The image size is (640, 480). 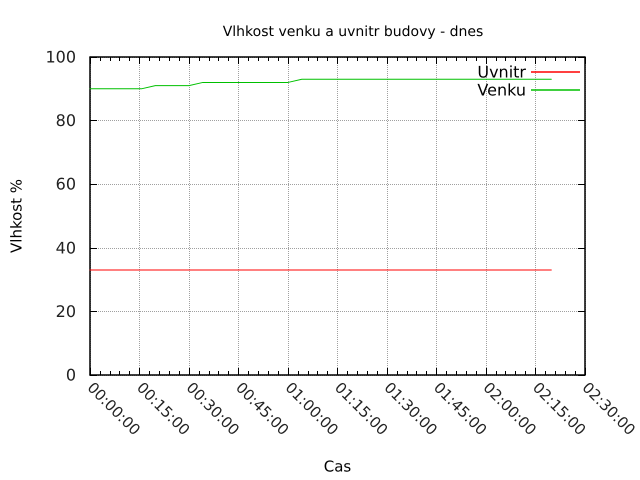 I want to click on y-axis-title: Vlhkost %, so click(x=17, y=216).